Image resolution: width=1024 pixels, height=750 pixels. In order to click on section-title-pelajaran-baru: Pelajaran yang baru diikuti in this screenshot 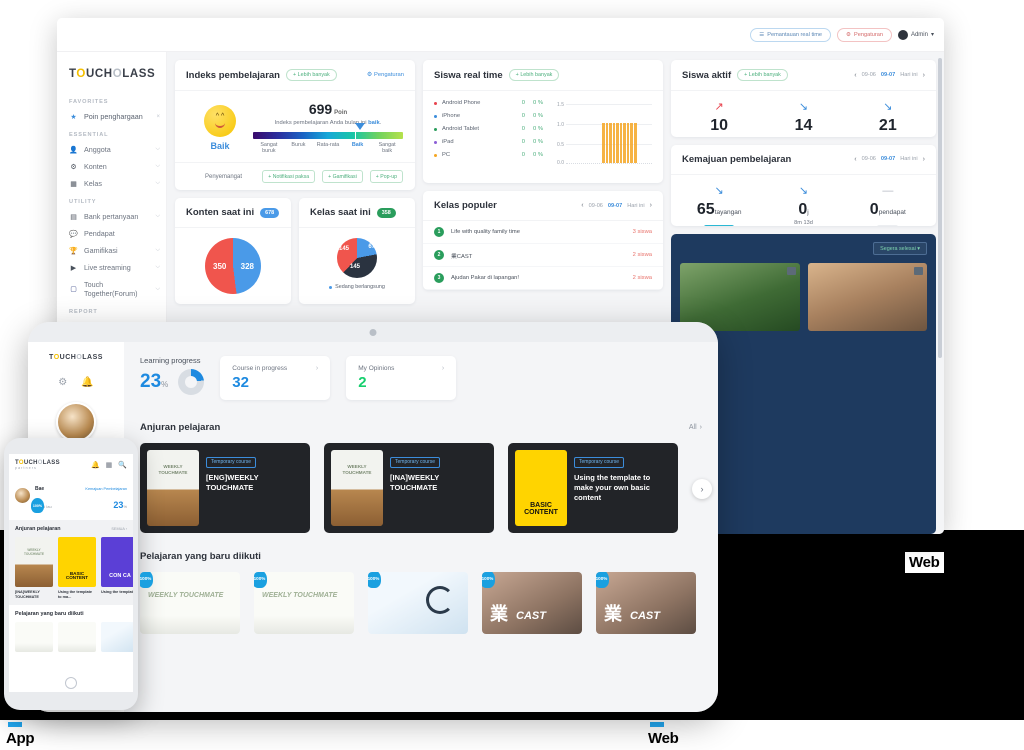, I will do `click(200, 556)`.